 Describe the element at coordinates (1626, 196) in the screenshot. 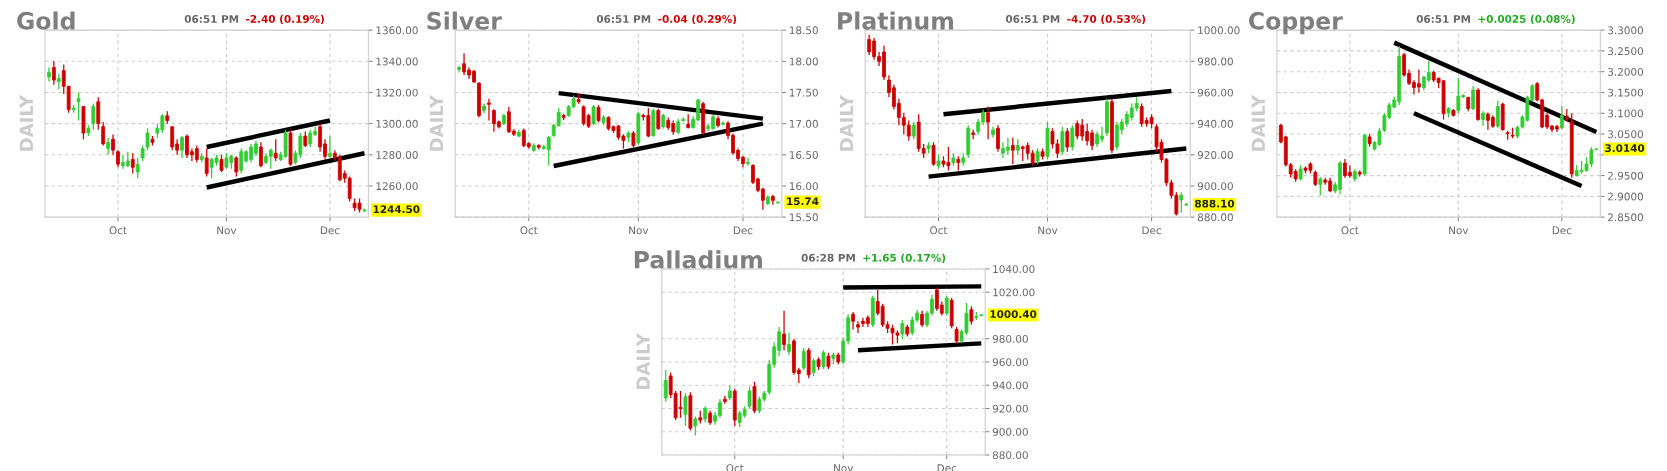

I see `y-tick-label: 2.9000` at that location.